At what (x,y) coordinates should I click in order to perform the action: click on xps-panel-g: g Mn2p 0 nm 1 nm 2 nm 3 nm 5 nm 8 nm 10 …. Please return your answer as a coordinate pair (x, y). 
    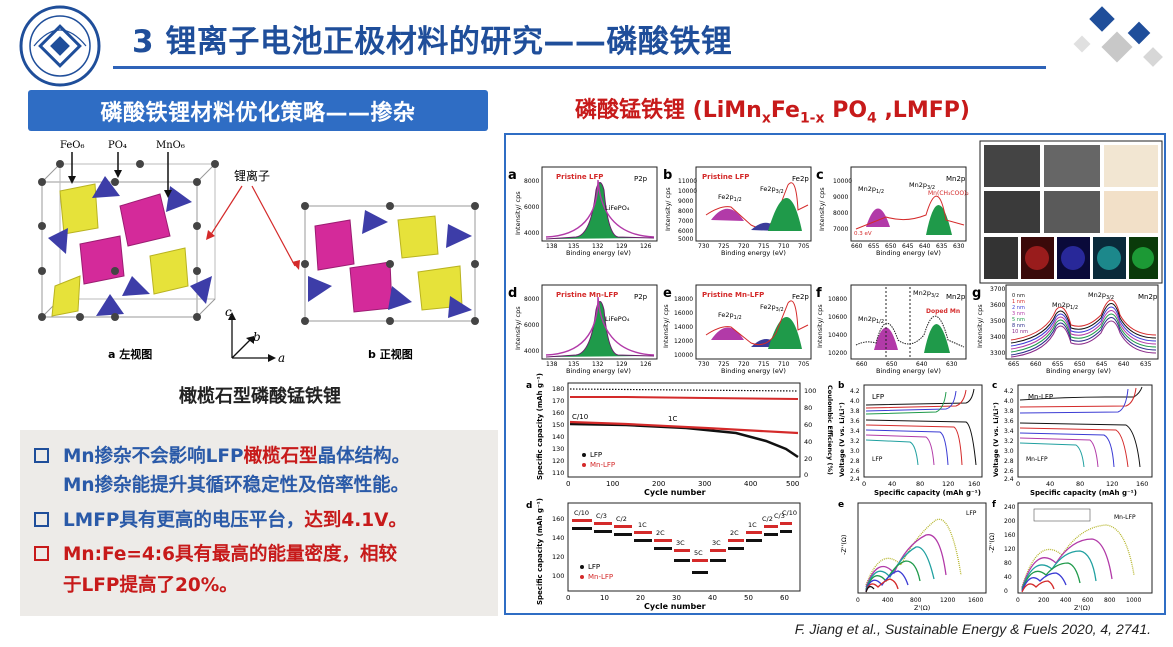
    Looking at the image, I should click on (1065, 329).